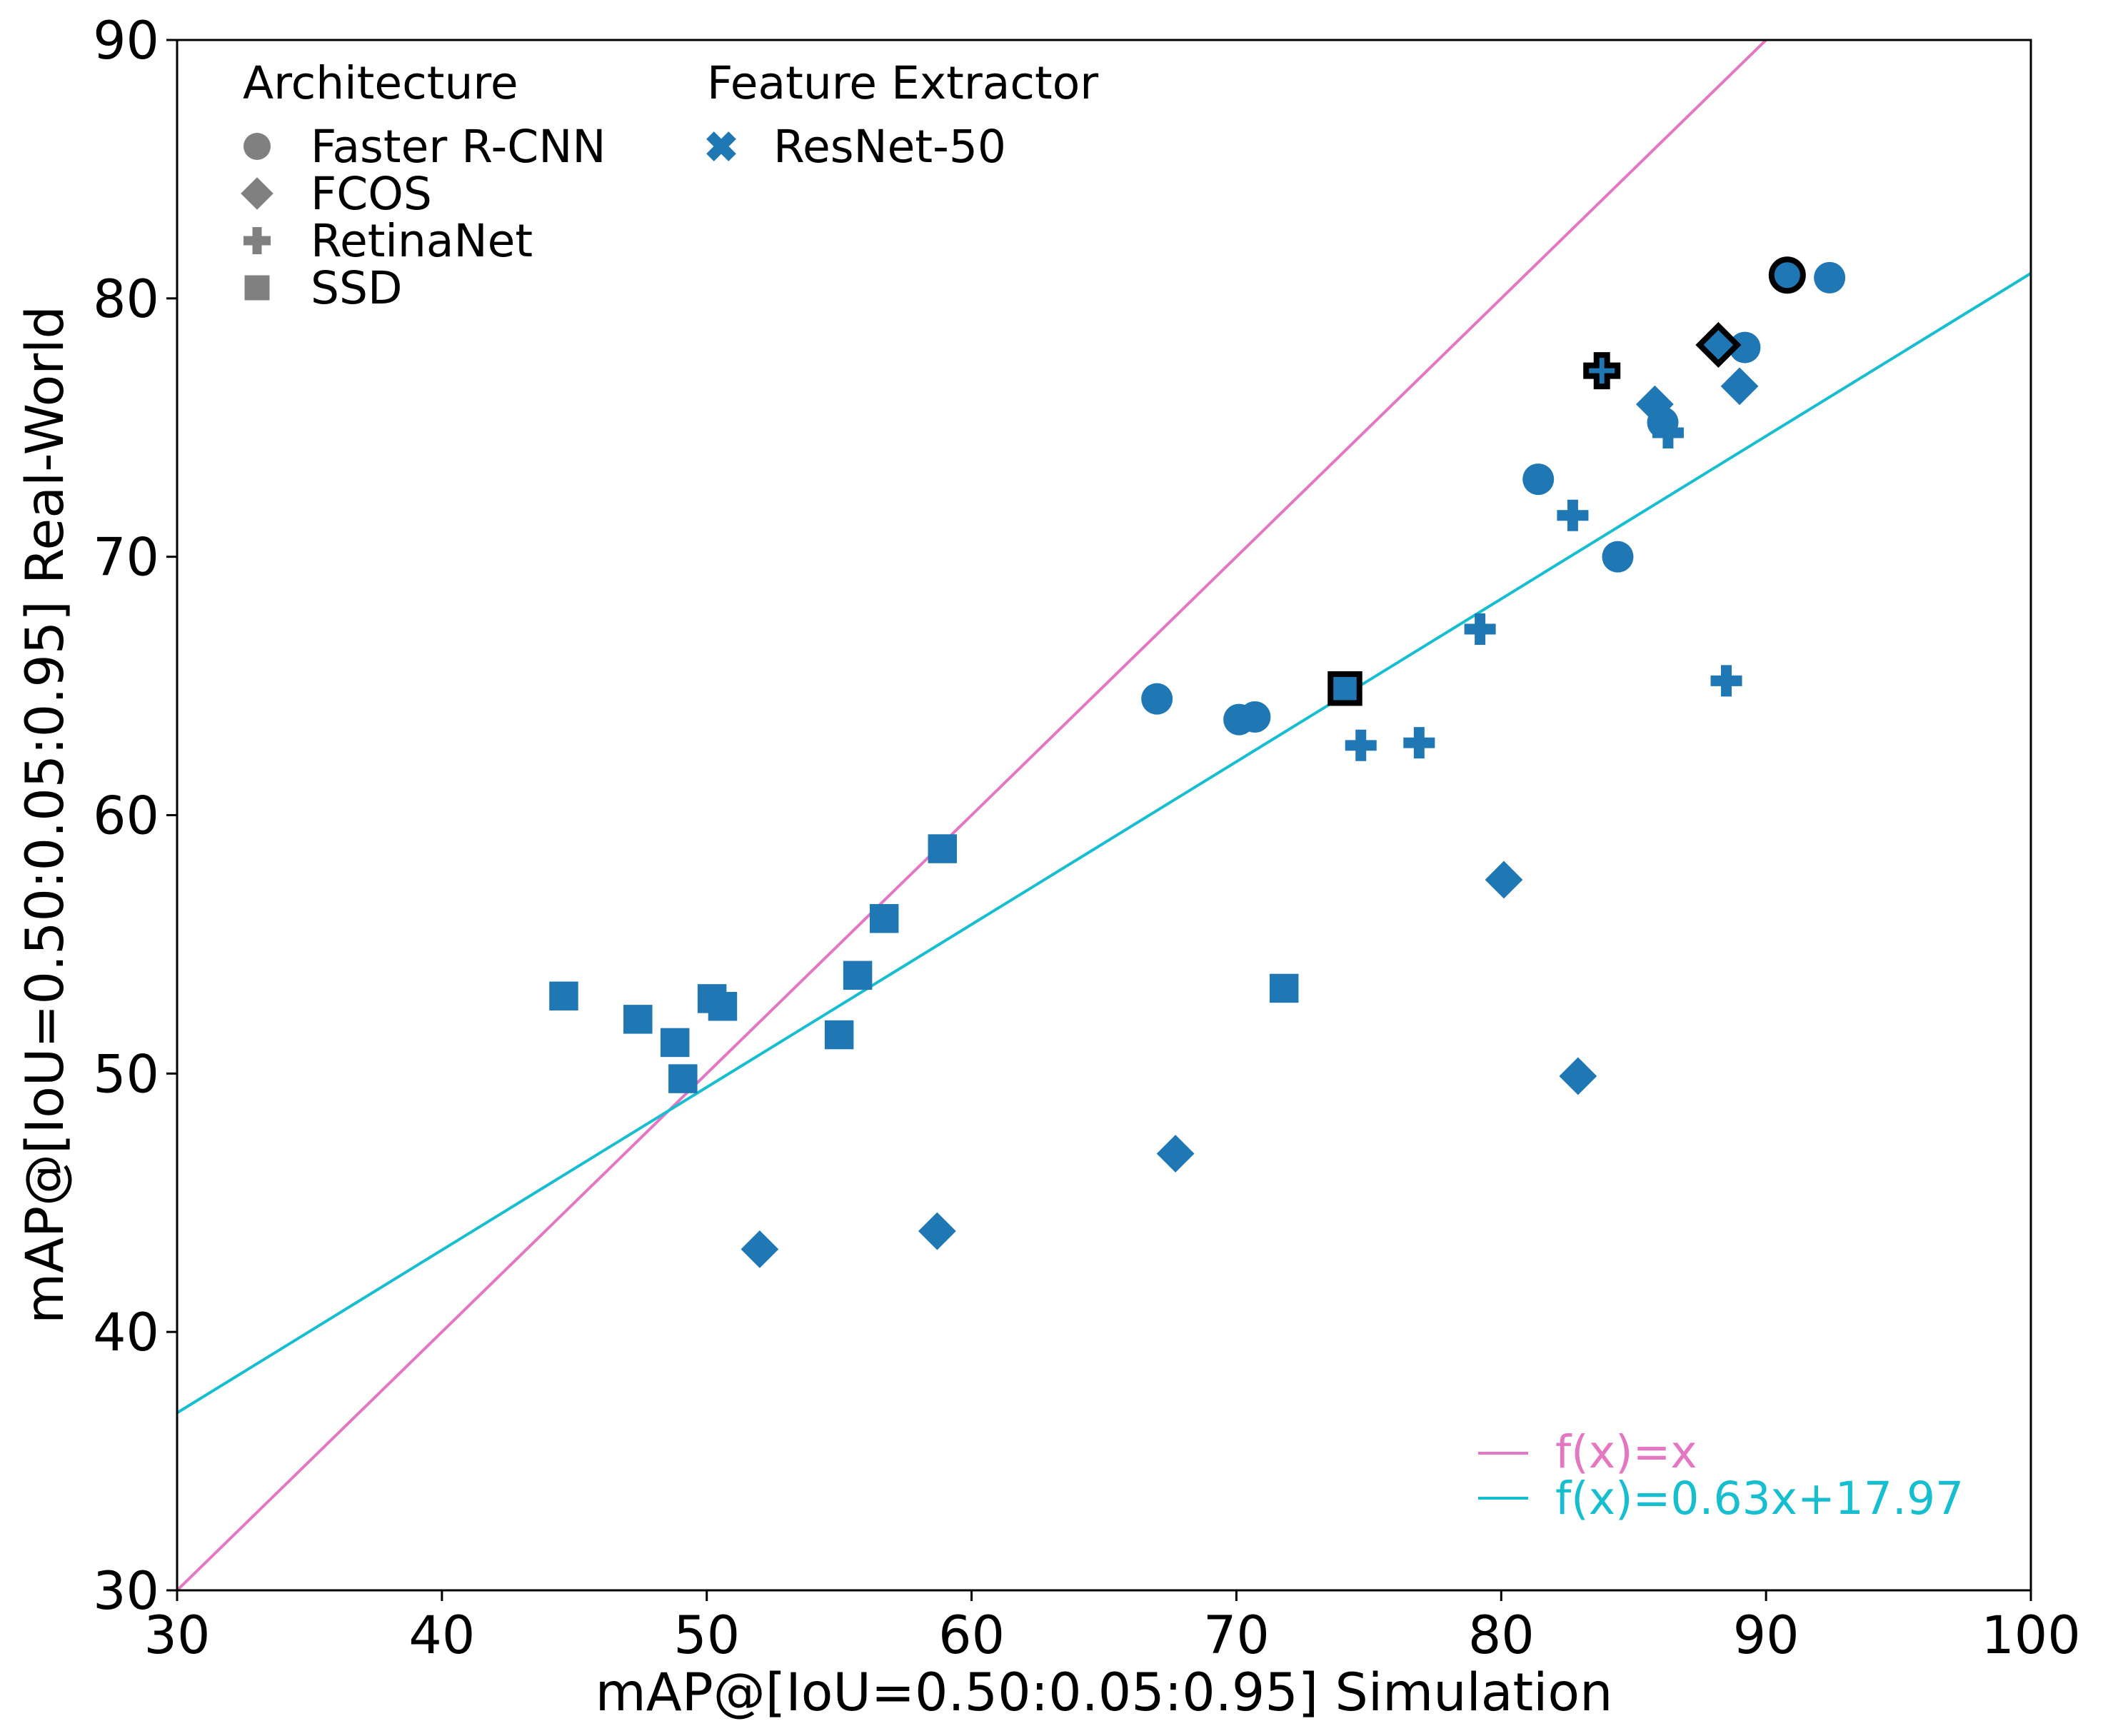 The height and width of the screenshot is (1736, 2103). Describe the element at coordinates (177, 1635) in the screenshot. I see `x-tick-label-30: 30` at that location.